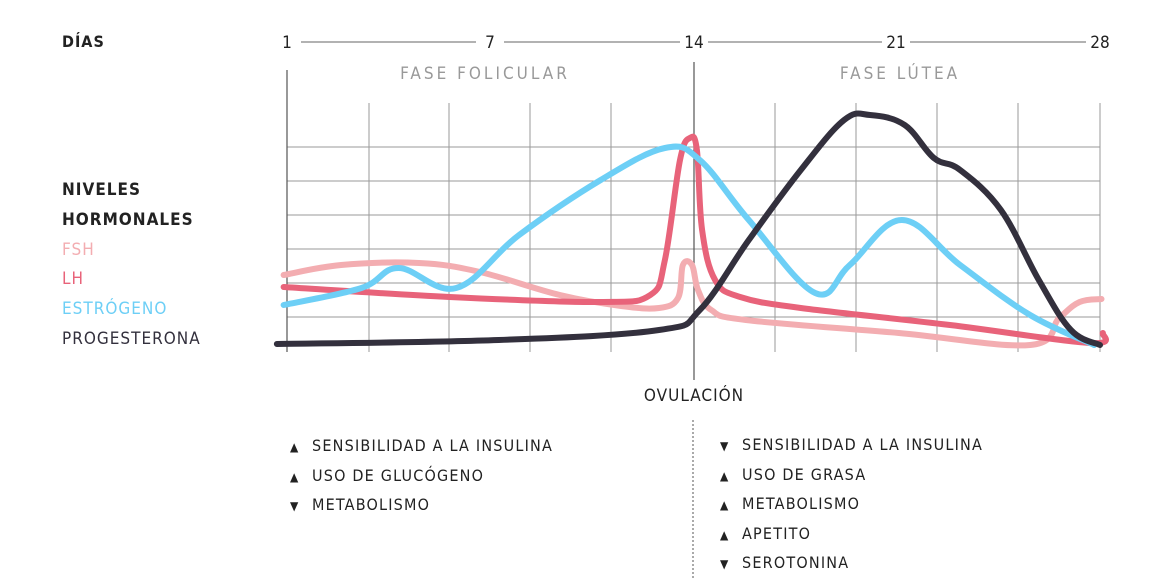  I want to click on effect-label: APETITO, so click(777, 533).